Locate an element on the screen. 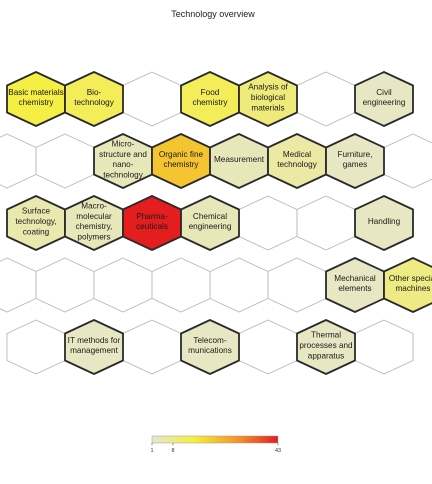  hex-cell-basic-materials-chemistry: Basic materials chemistry is located at coordinates (36, 99).